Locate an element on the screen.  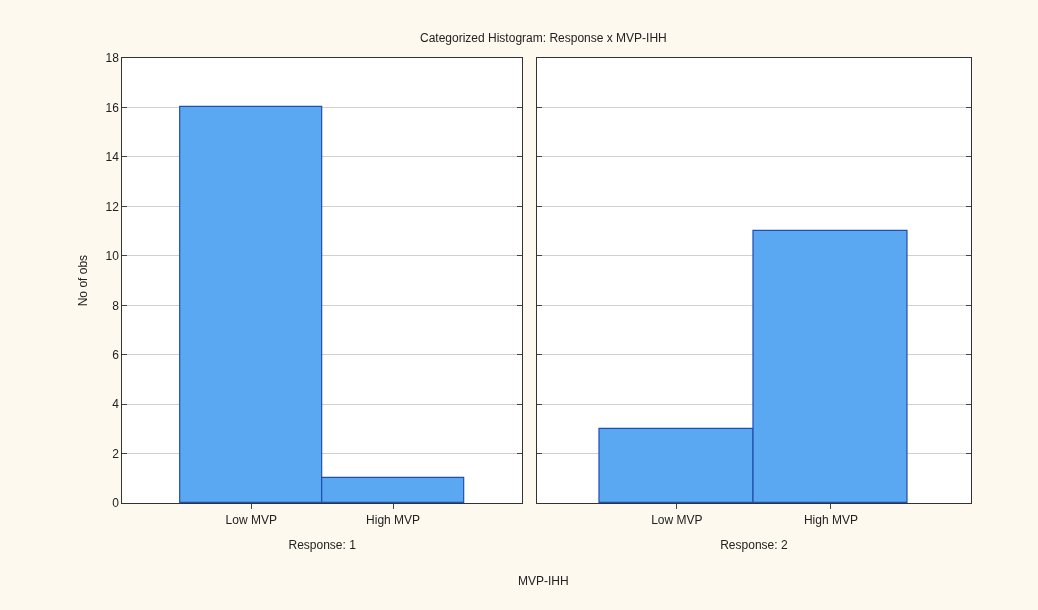
y-tick-label: 0 is located at coordinates (116, 503).